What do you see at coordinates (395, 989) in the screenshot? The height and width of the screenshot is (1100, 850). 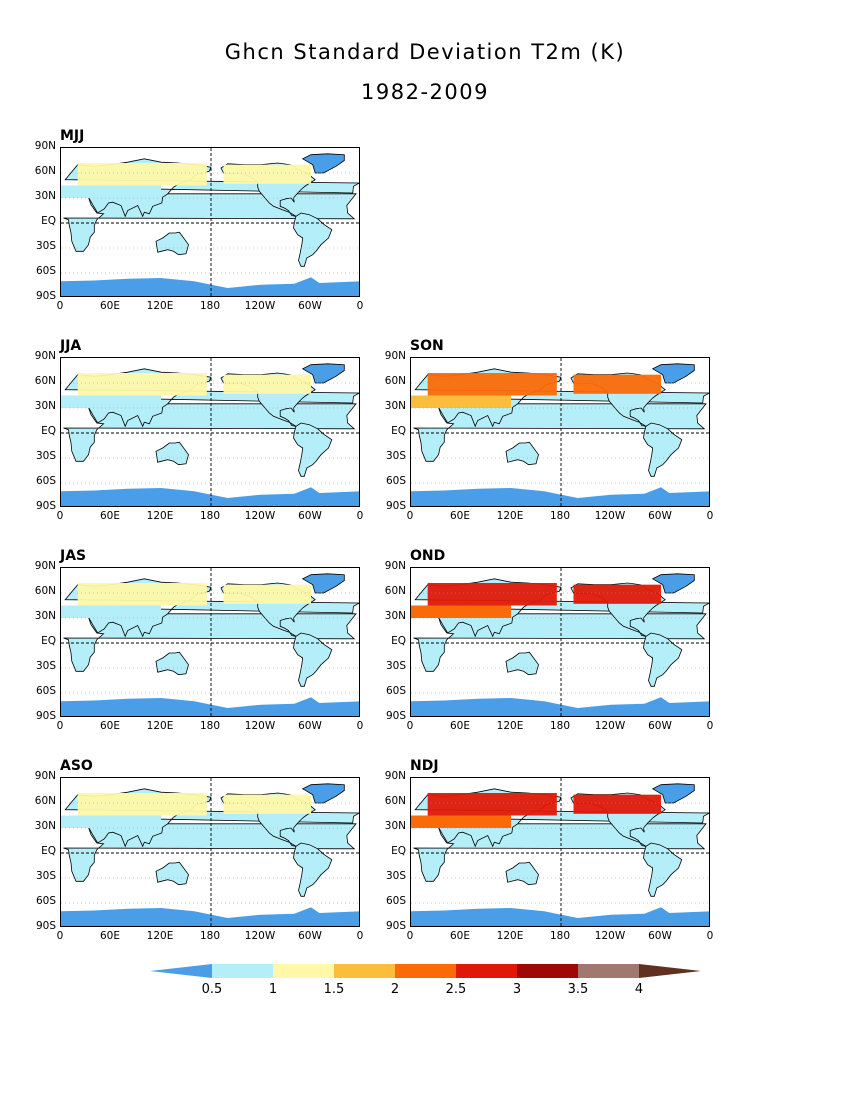 I see `colorbar-tick-label: 2` at bounding box center [395, 989].